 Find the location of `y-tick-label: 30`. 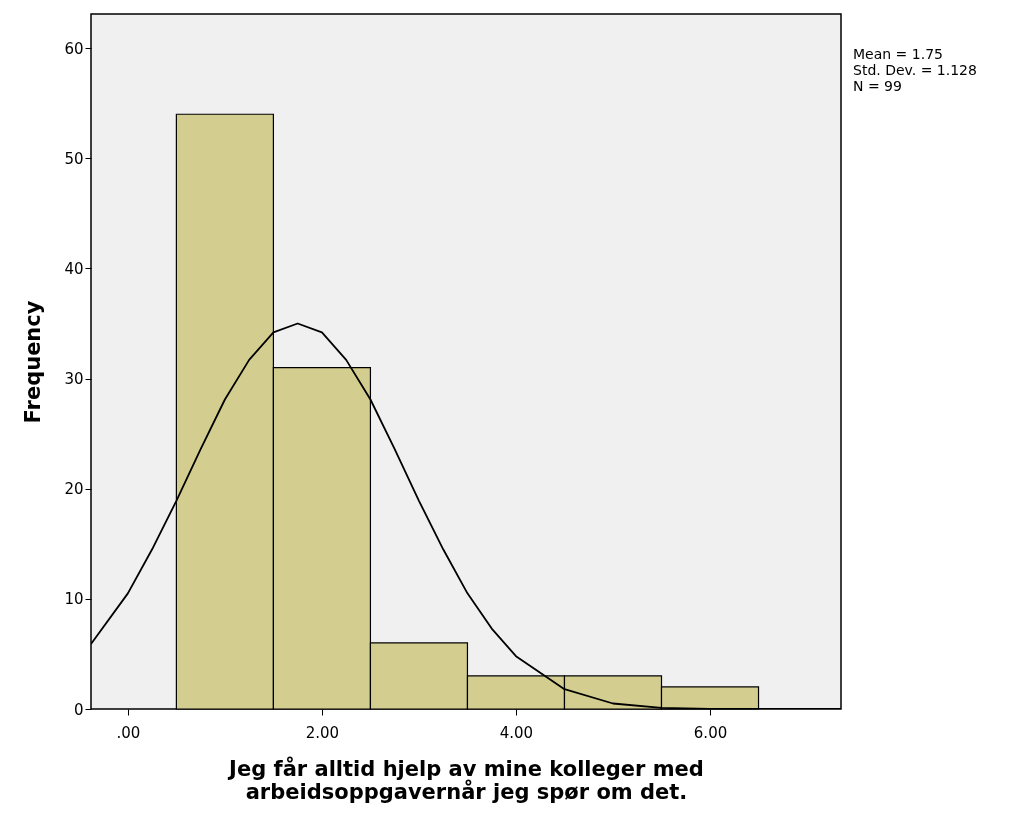

y-tick-label: 30 is located at coordinates (74, 379).